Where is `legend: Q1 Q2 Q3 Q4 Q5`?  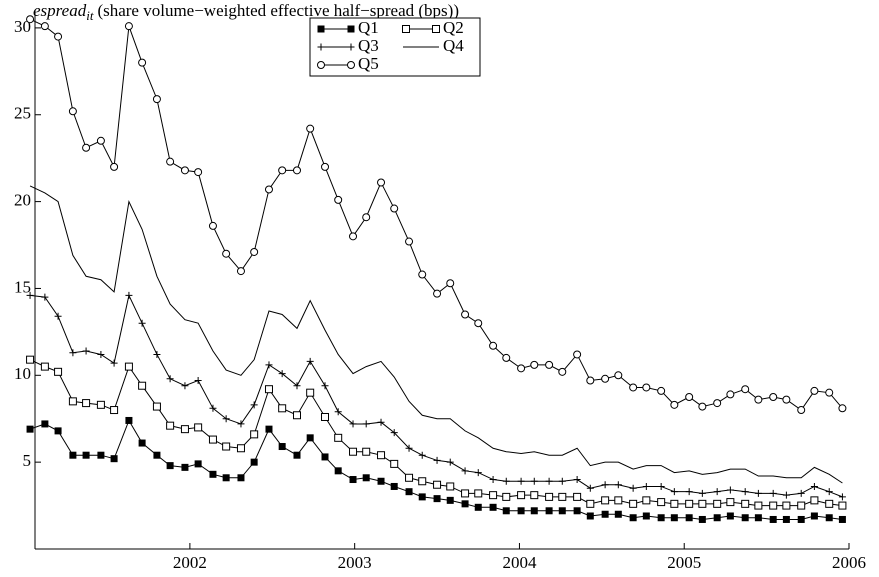 legend: Q1 Q2 Q3 Q4 Q5 is located at coordinates (395, 47).